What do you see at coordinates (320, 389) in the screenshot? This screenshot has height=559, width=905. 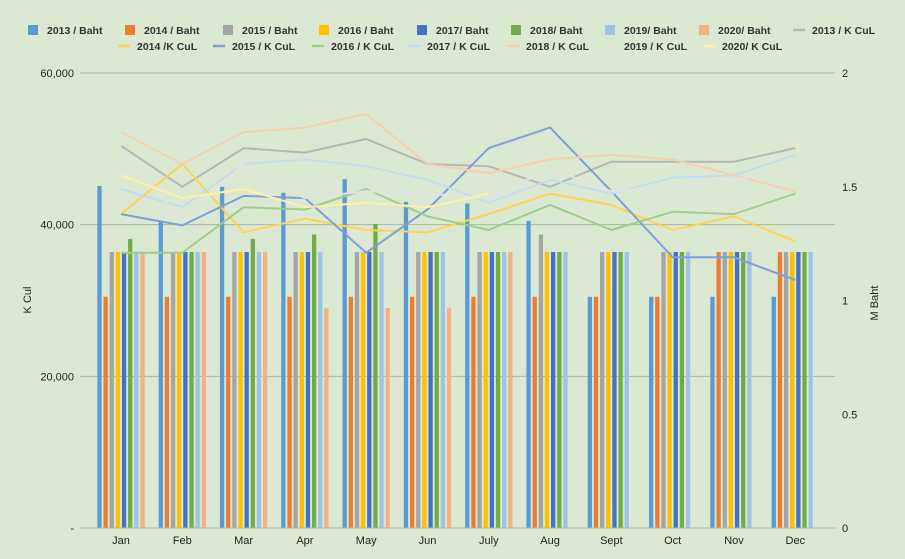 I see `bar-2019-baht-apr` at bounding box center [320, 389].